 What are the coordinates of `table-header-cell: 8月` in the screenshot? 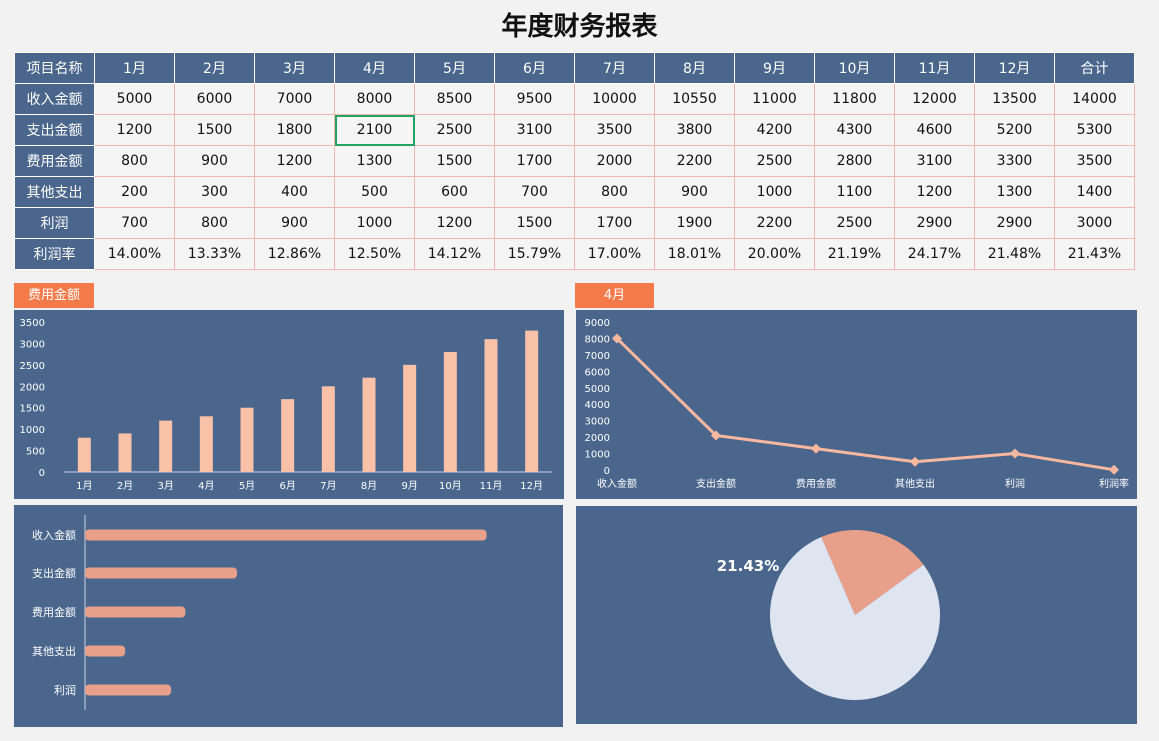 It's located at (694, 68).